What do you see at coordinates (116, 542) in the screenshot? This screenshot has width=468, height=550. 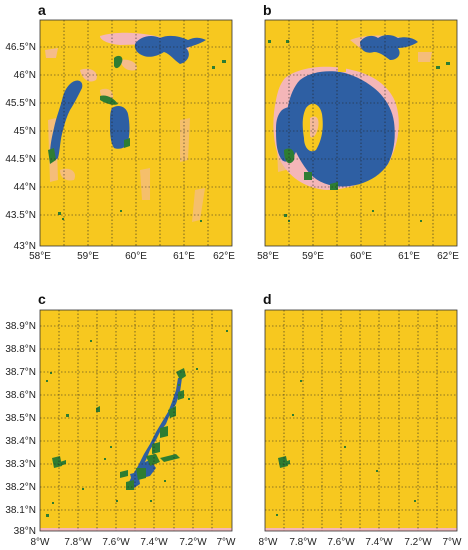 I see `panel-c-x-tick: 7.6°W` at bounding box center [116, 542].